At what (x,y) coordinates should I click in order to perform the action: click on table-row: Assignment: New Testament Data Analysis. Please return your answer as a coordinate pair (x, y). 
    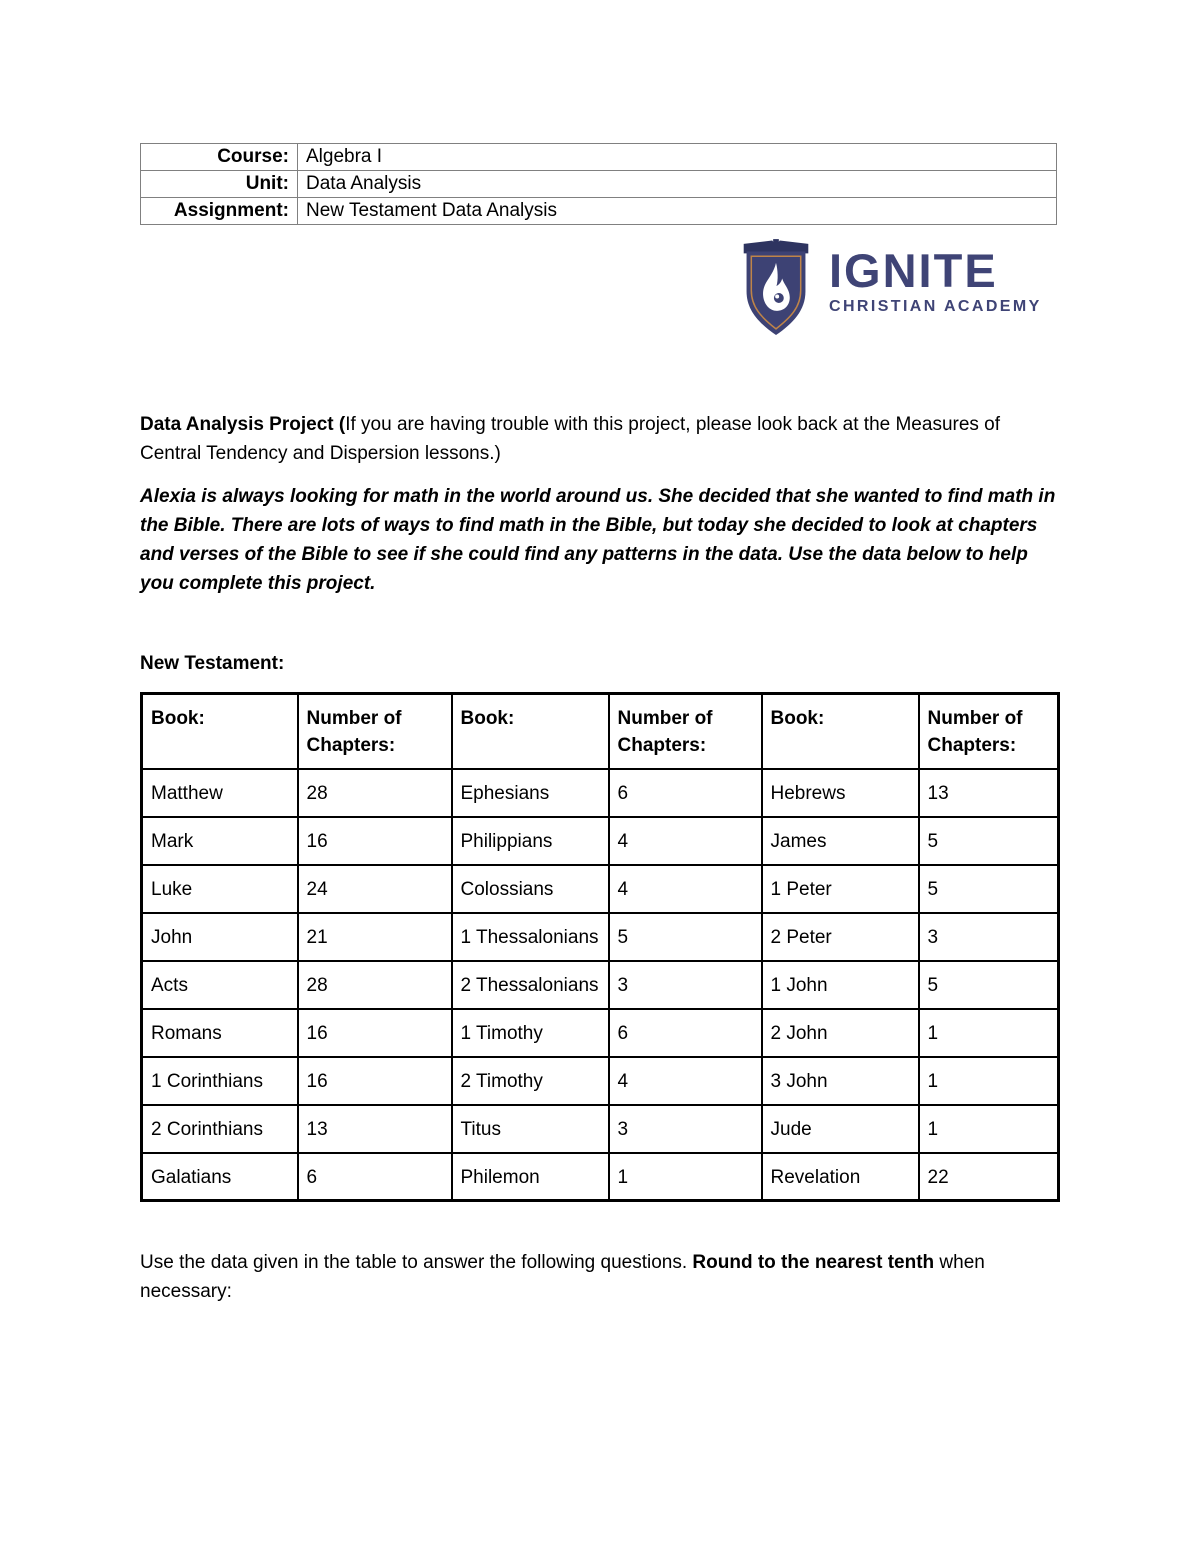
    Looking at the image, I should click on (598, 211).